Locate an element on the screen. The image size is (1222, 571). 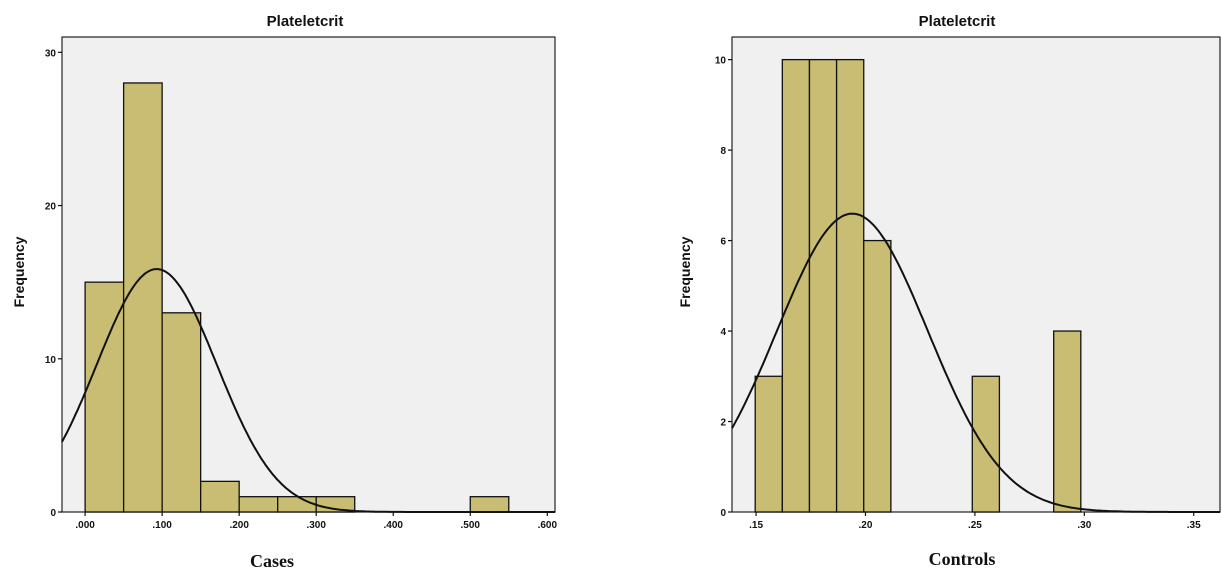
x-tick-label: .600 is located at coordinates (548, 525).